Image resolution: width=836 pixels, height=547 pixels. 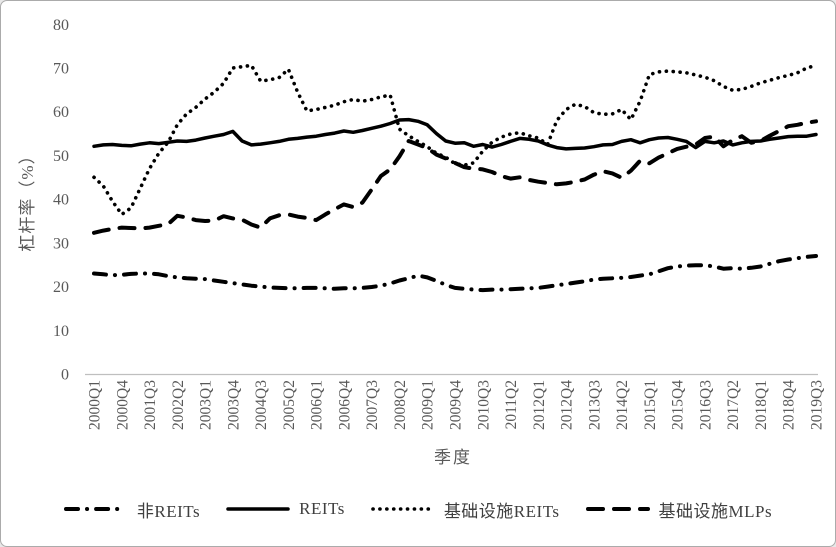 I want to click on chart-legend: 非REITs REITs 基础设施REITs 基础设施MLPs, so click(x=418, y=509).